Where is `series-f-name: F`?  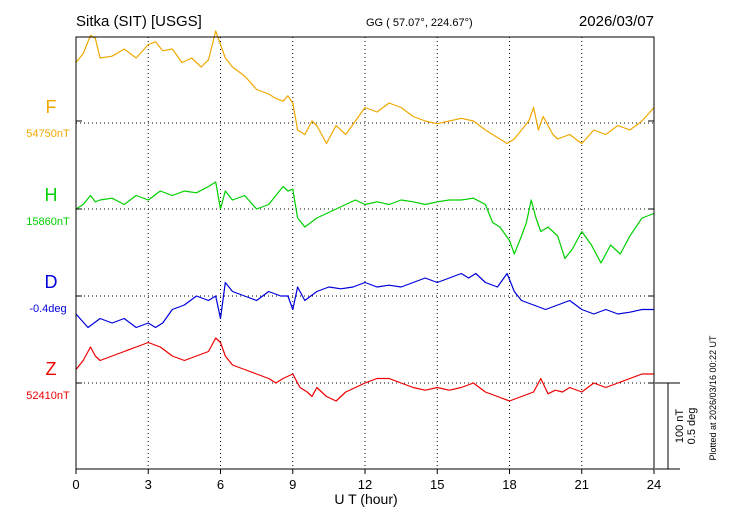
series-f-name: F is located at coordinates (51, 107).